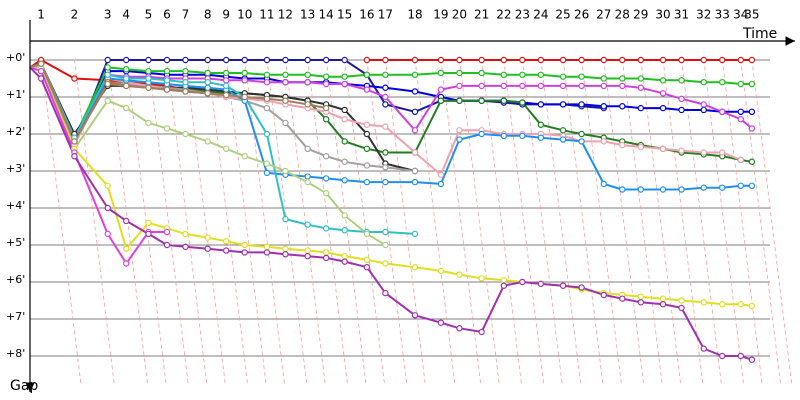 This screenshot has height=400, width=800. What do you see at coordinates (15, 131) in the screenshot?
I see `y-tick-label: +2'` at bounding box center [15, 131].